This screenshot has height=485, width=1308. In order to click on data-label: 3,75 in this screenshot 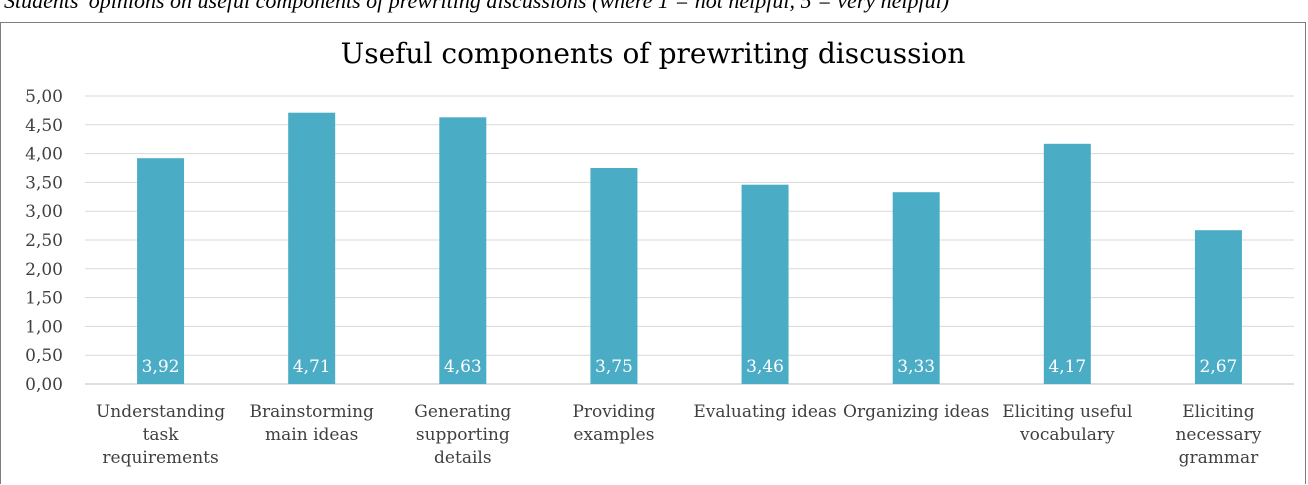, I will do `click(614, 367)`.